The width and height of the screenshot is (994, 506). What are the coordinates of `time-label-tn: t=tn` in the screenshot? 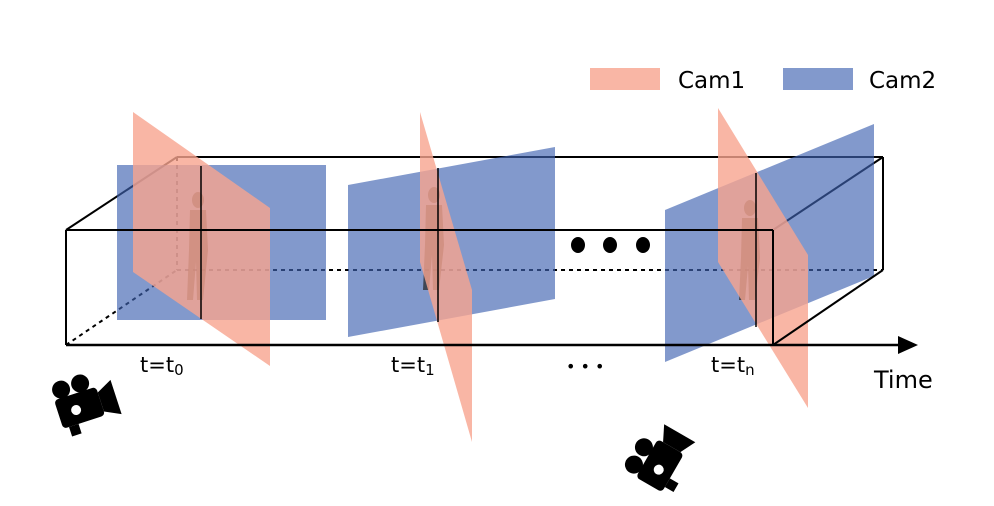 It's located at (733, 366).